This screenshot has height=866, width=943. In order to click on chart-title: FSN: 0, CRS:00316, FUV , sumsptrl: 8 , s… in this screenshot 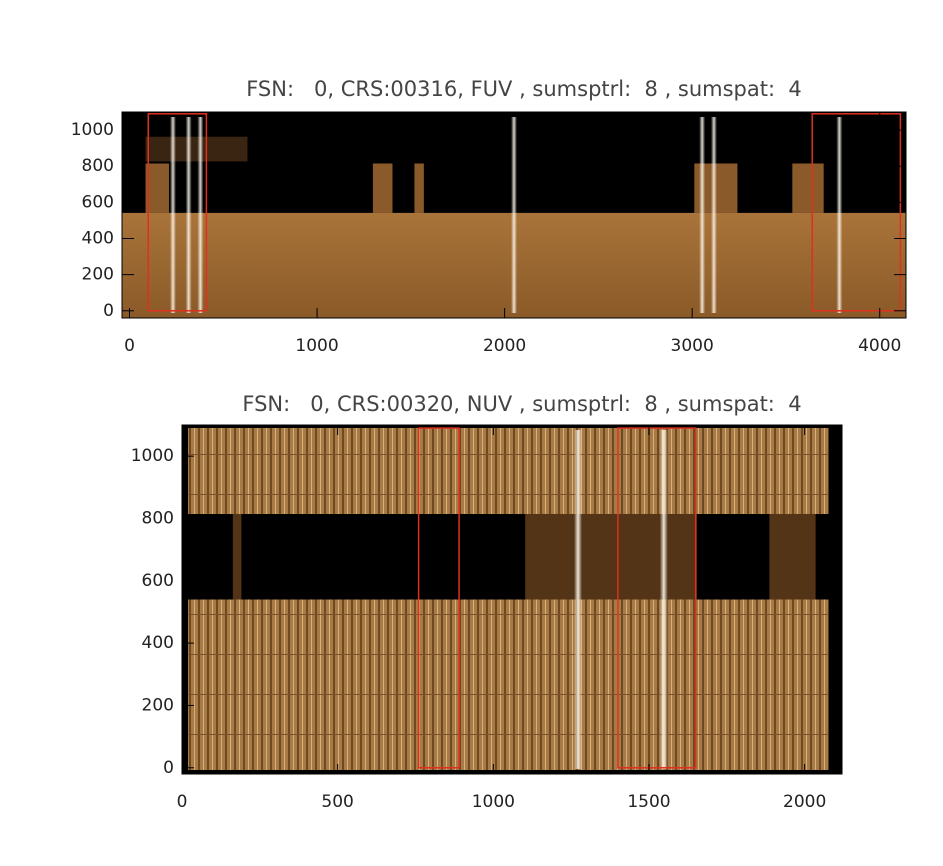, I will do `click(524, 89)`.